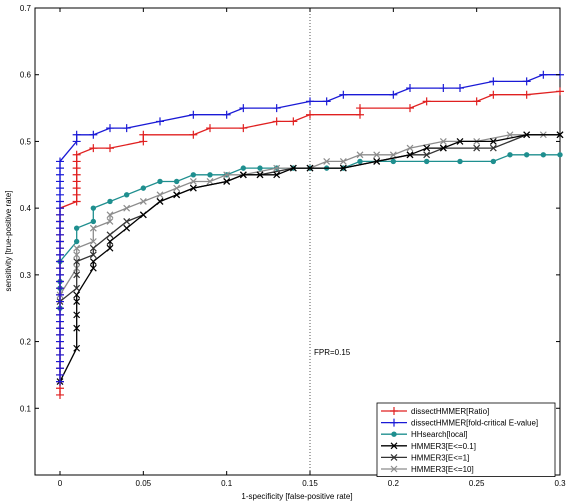 This screenshot has height=504, width=567. I want to click on legend-marker, so click(394, 446).